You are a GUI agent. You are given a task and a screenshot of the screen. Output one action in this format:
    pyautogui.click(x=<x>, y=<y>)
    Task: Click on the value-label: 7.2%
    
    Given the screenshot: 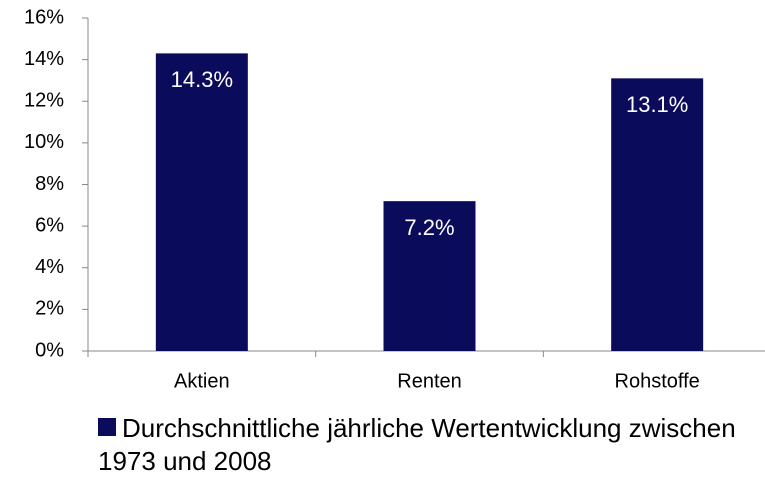 What is the action you would take?
    pyautogui.click(x=429, y=227)
    